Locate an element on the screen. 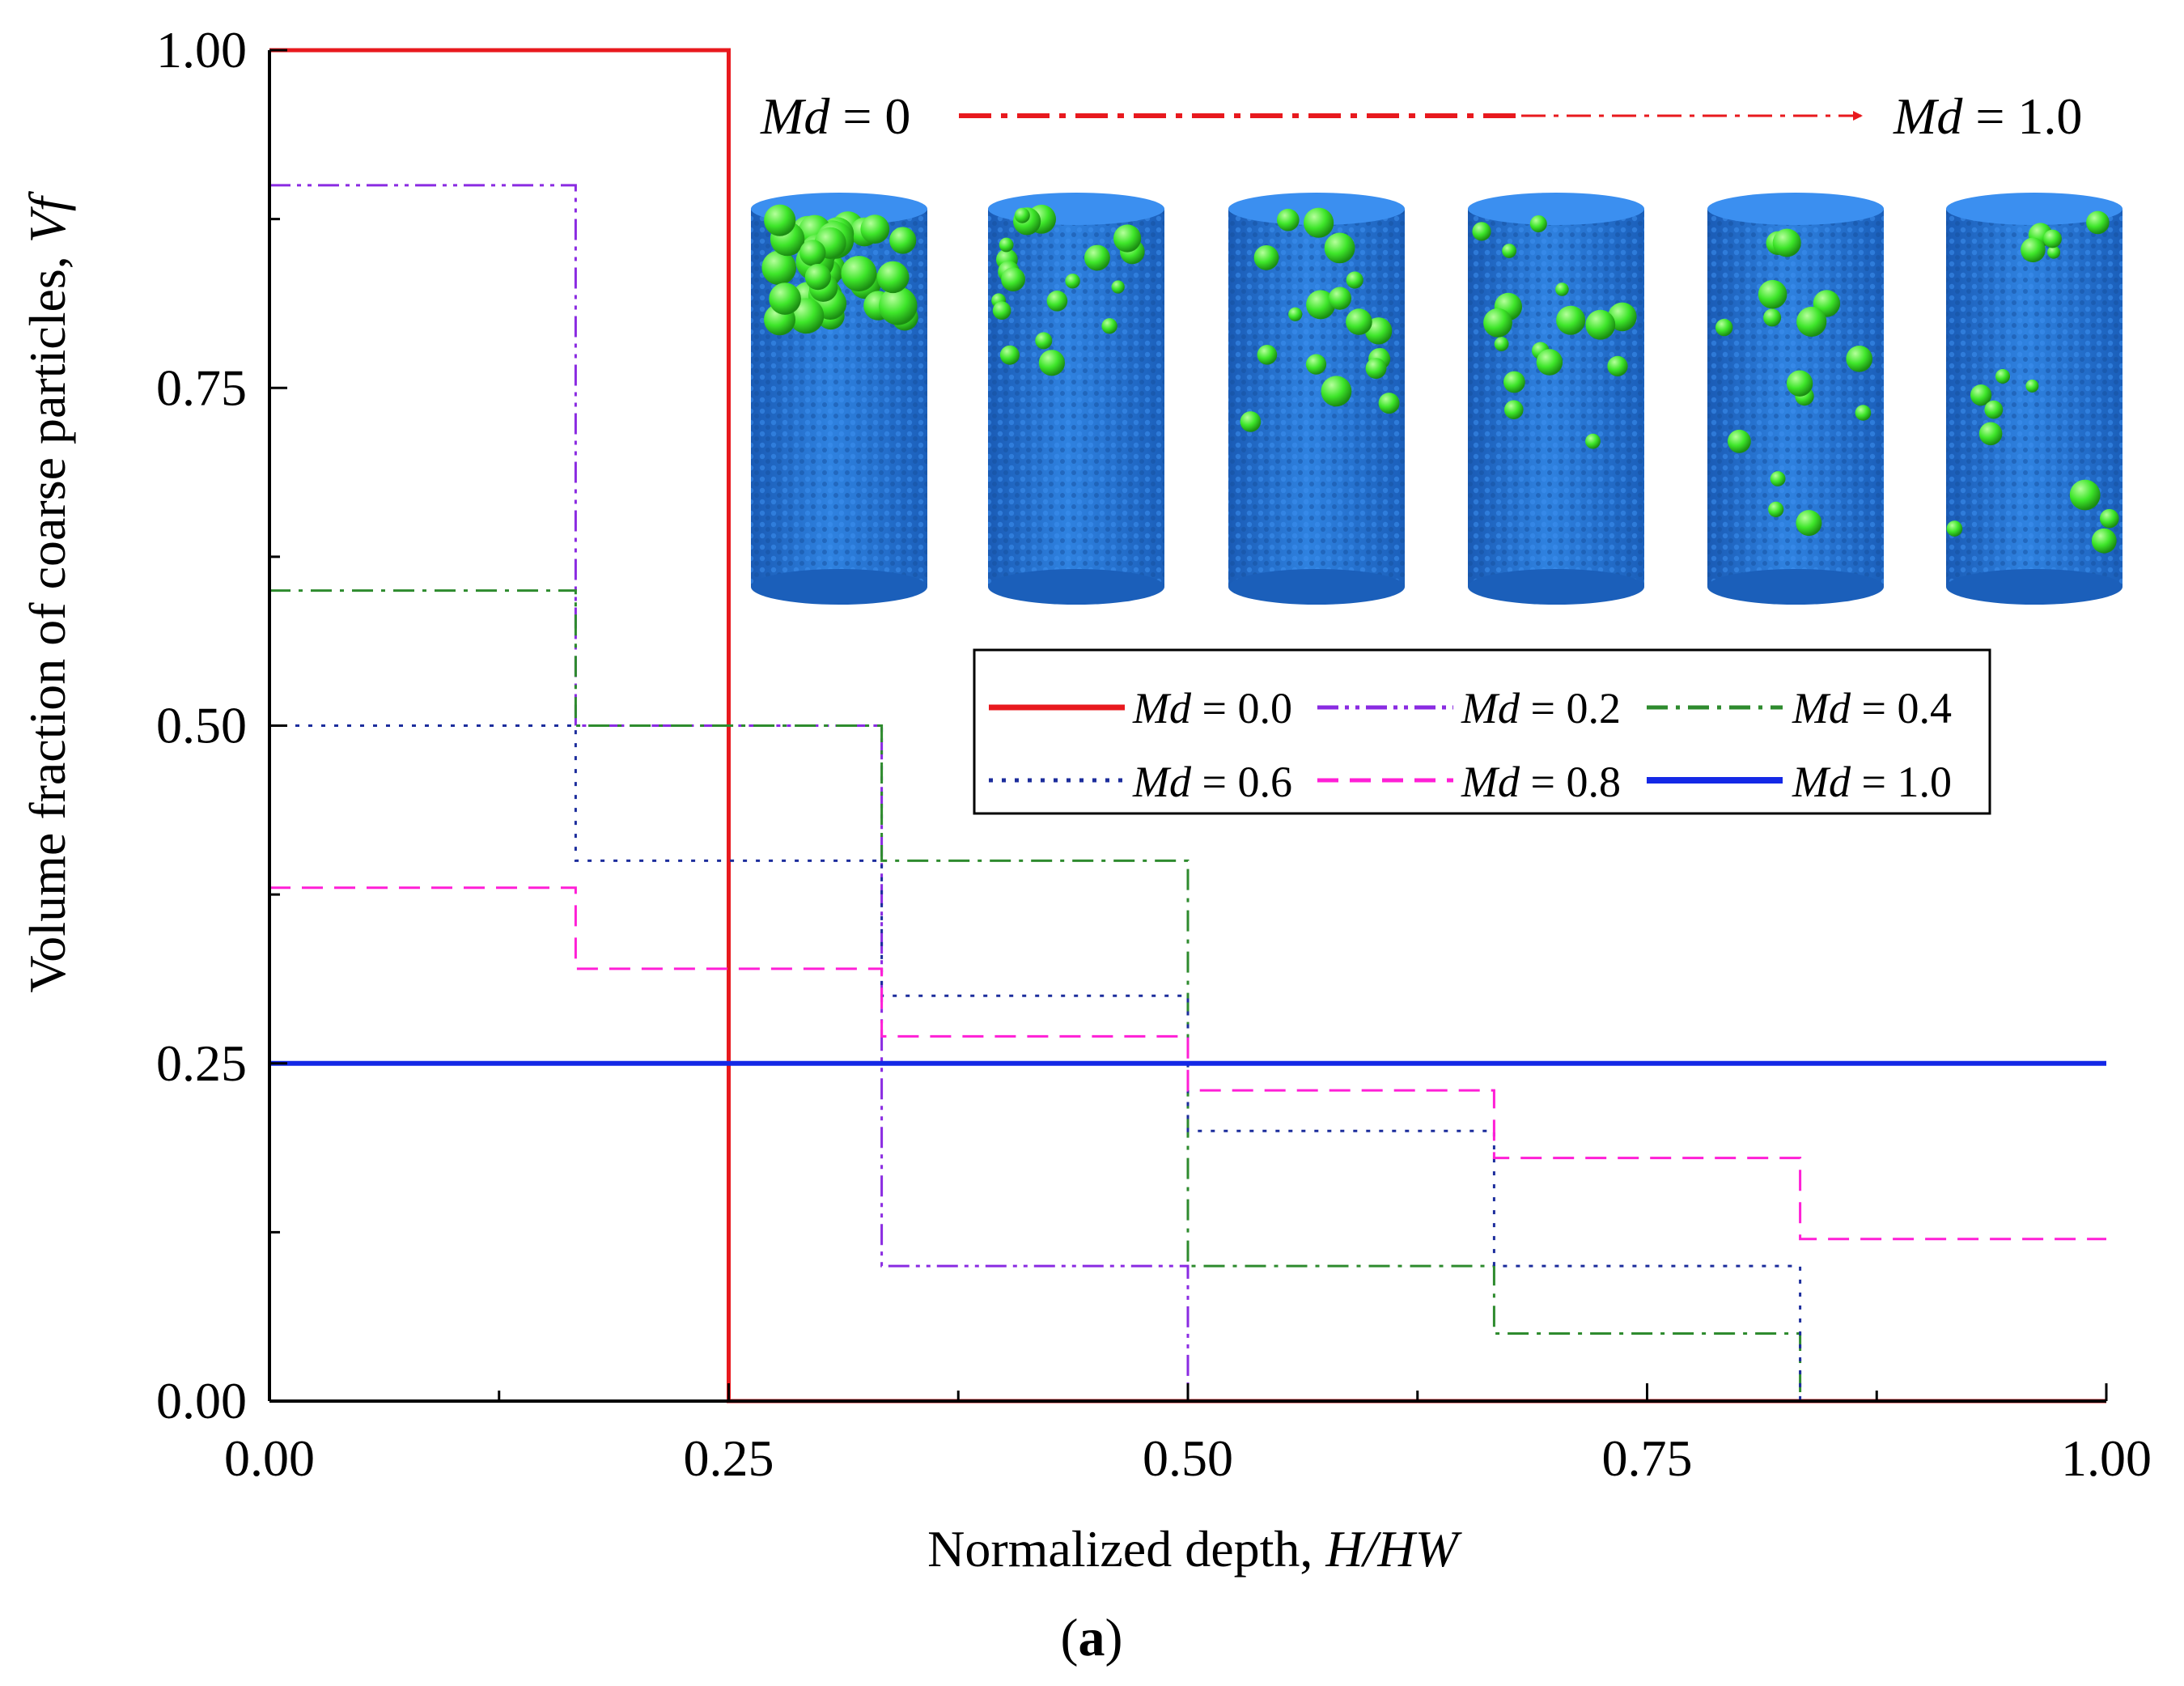 Image resolution: width=2184 pixels, height=1686 pixels. y-tick-label-1: 0.25 is located at coordinates (202, 1063).